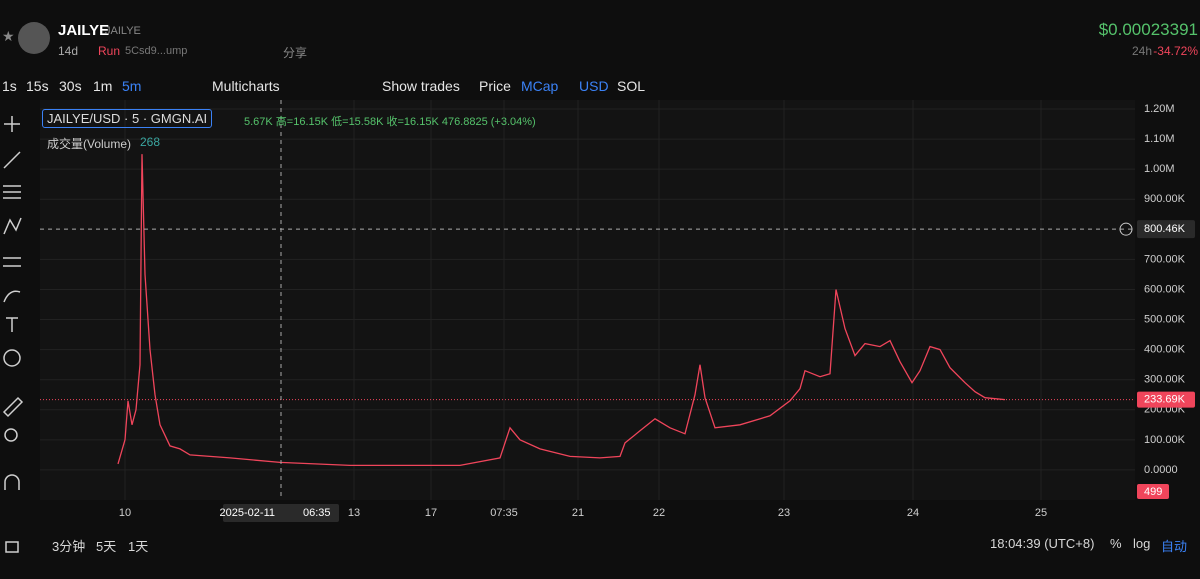 The height and width of the screenshot is (579, 1200). What do you see at coordinates (1165, 350) in the screenshot?
I see `y-tick-label: 400.00K` at bounding box center [1165, 350].